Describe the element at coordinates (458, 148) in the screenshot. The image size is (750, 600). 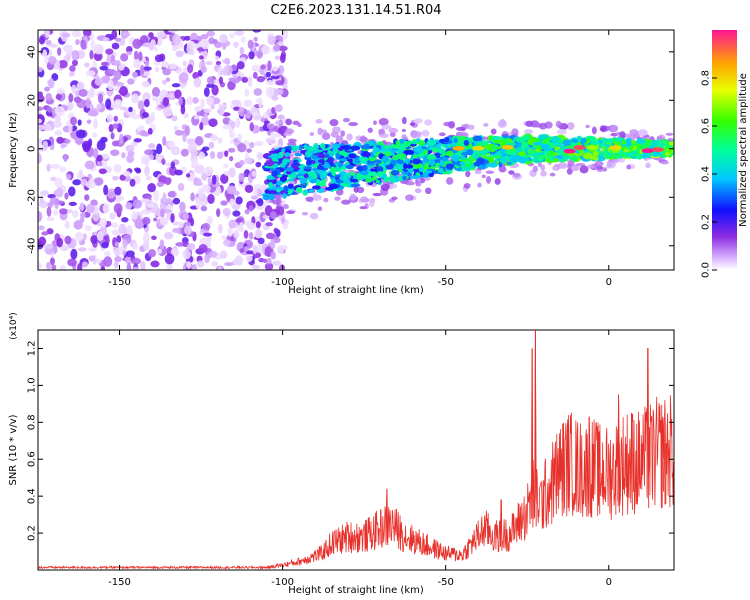
I see `heat-hotspot` at that location.